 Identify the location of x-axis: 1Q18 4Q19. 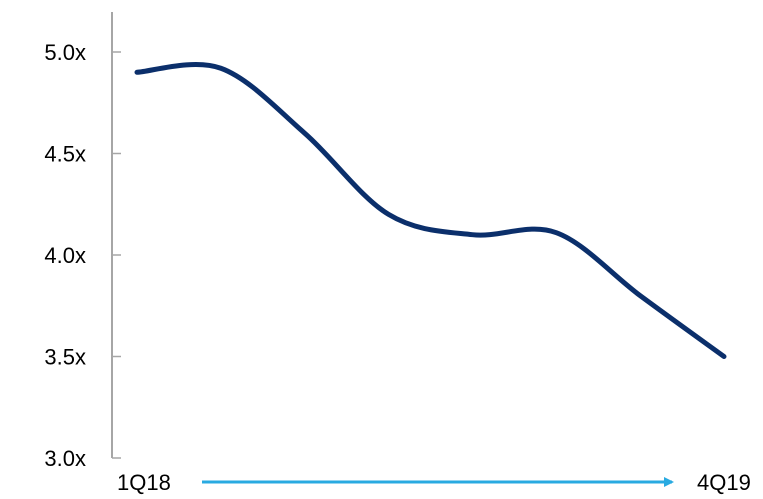
(434, 482).